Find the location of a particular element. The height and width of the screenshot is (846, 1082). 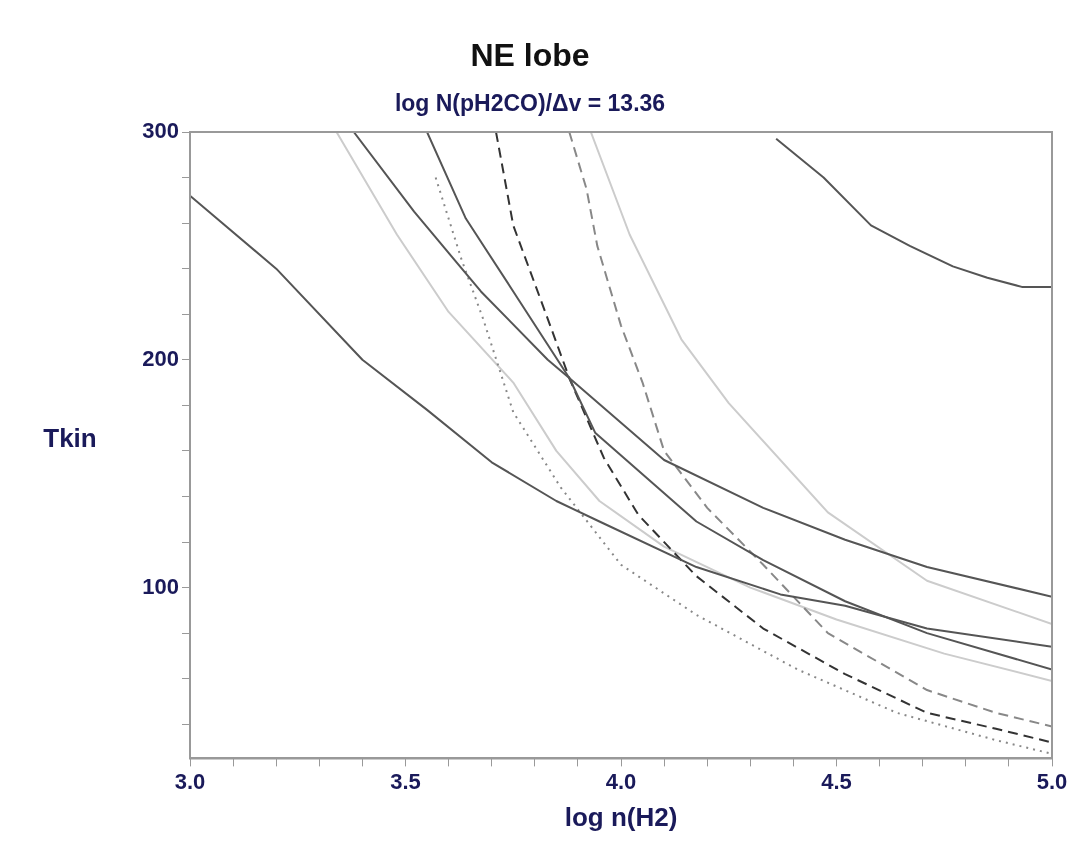

y-axis-title: Tkin is located at coordinates (70, 438).